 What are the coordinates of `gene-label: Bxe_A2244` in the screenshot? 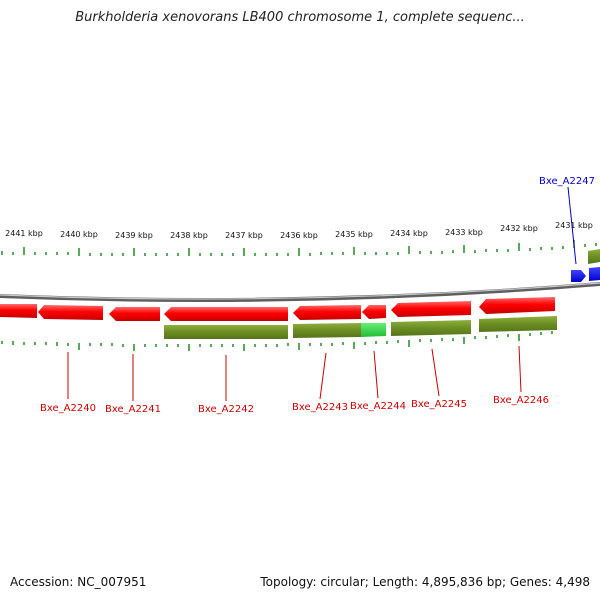 It's located at (378, 406).